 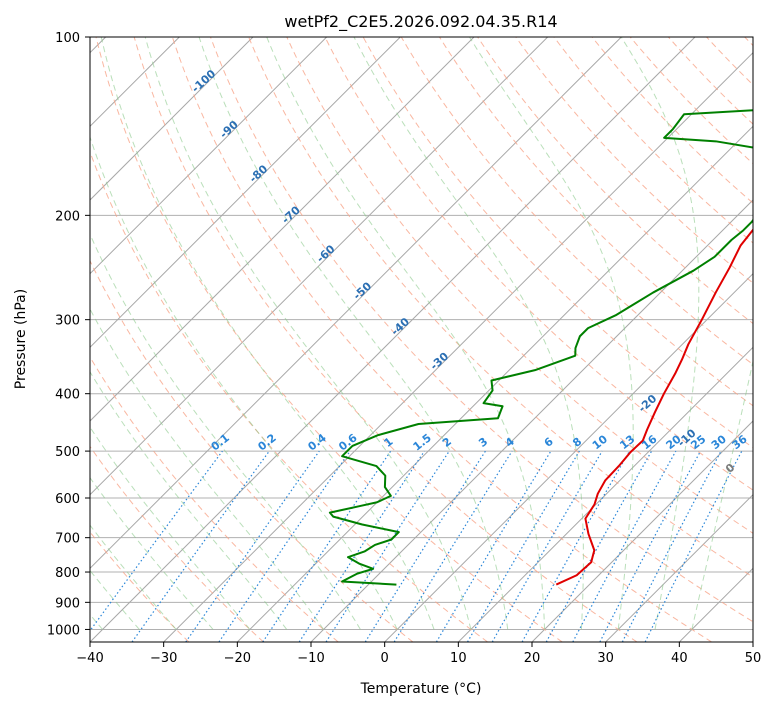 I want to click on x-axis-label: Temperature (°C), so click(x=421, y=689).